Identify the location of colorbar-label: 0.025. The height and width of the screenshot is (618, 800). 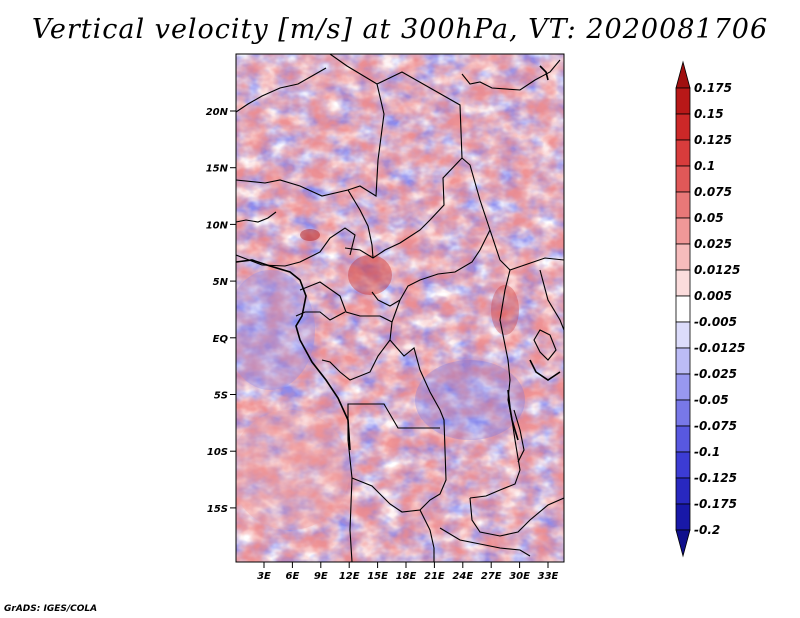
(713, 244).